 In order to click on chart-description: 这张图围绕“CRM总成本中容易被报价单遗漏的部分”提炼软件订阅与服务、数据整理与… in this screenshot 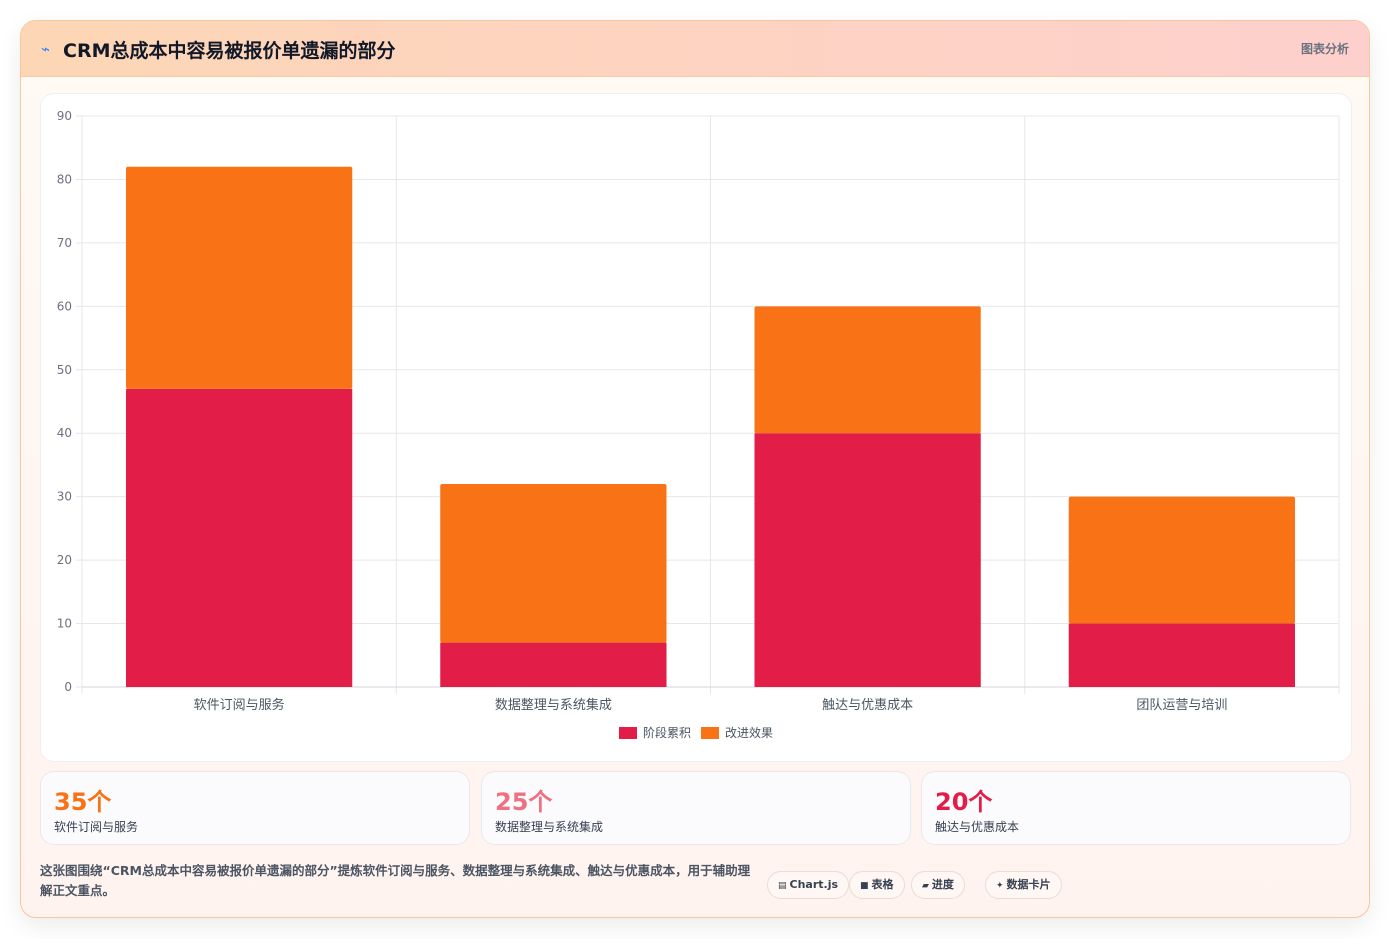, I will do `click(395, 880)`.